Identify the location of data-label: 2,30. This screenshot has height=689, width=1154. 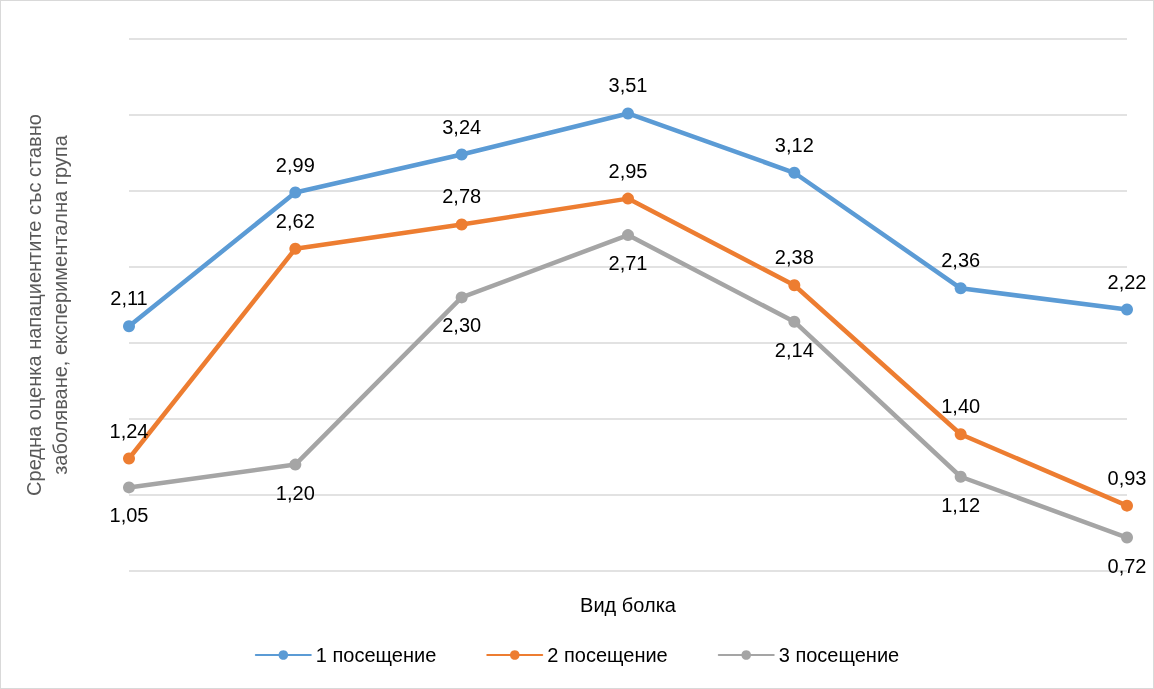
(462, 325).